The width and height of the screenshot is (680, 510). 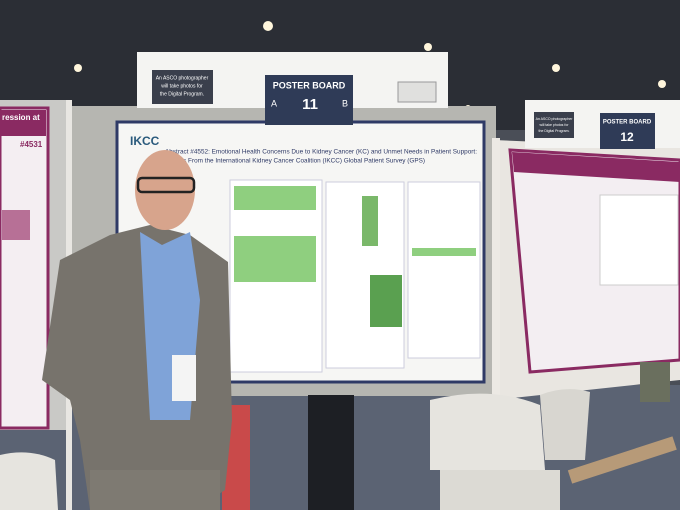 I want to click on floor-map-icon, so click(x=417, y=92).